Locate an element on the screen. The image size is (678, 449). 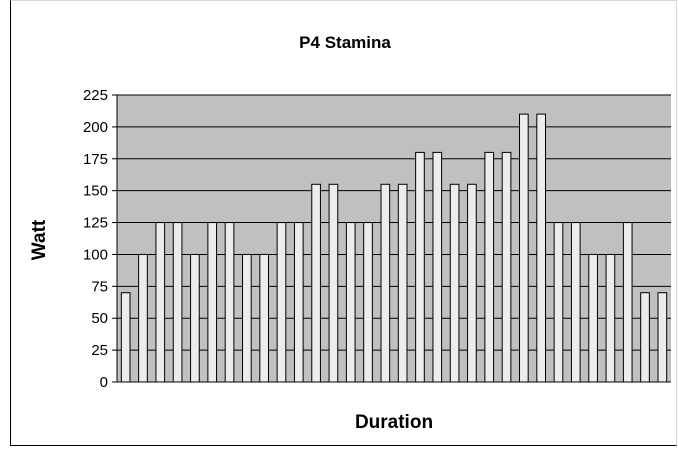
y-tick-label: 75 is located at coordinates (99, 286).